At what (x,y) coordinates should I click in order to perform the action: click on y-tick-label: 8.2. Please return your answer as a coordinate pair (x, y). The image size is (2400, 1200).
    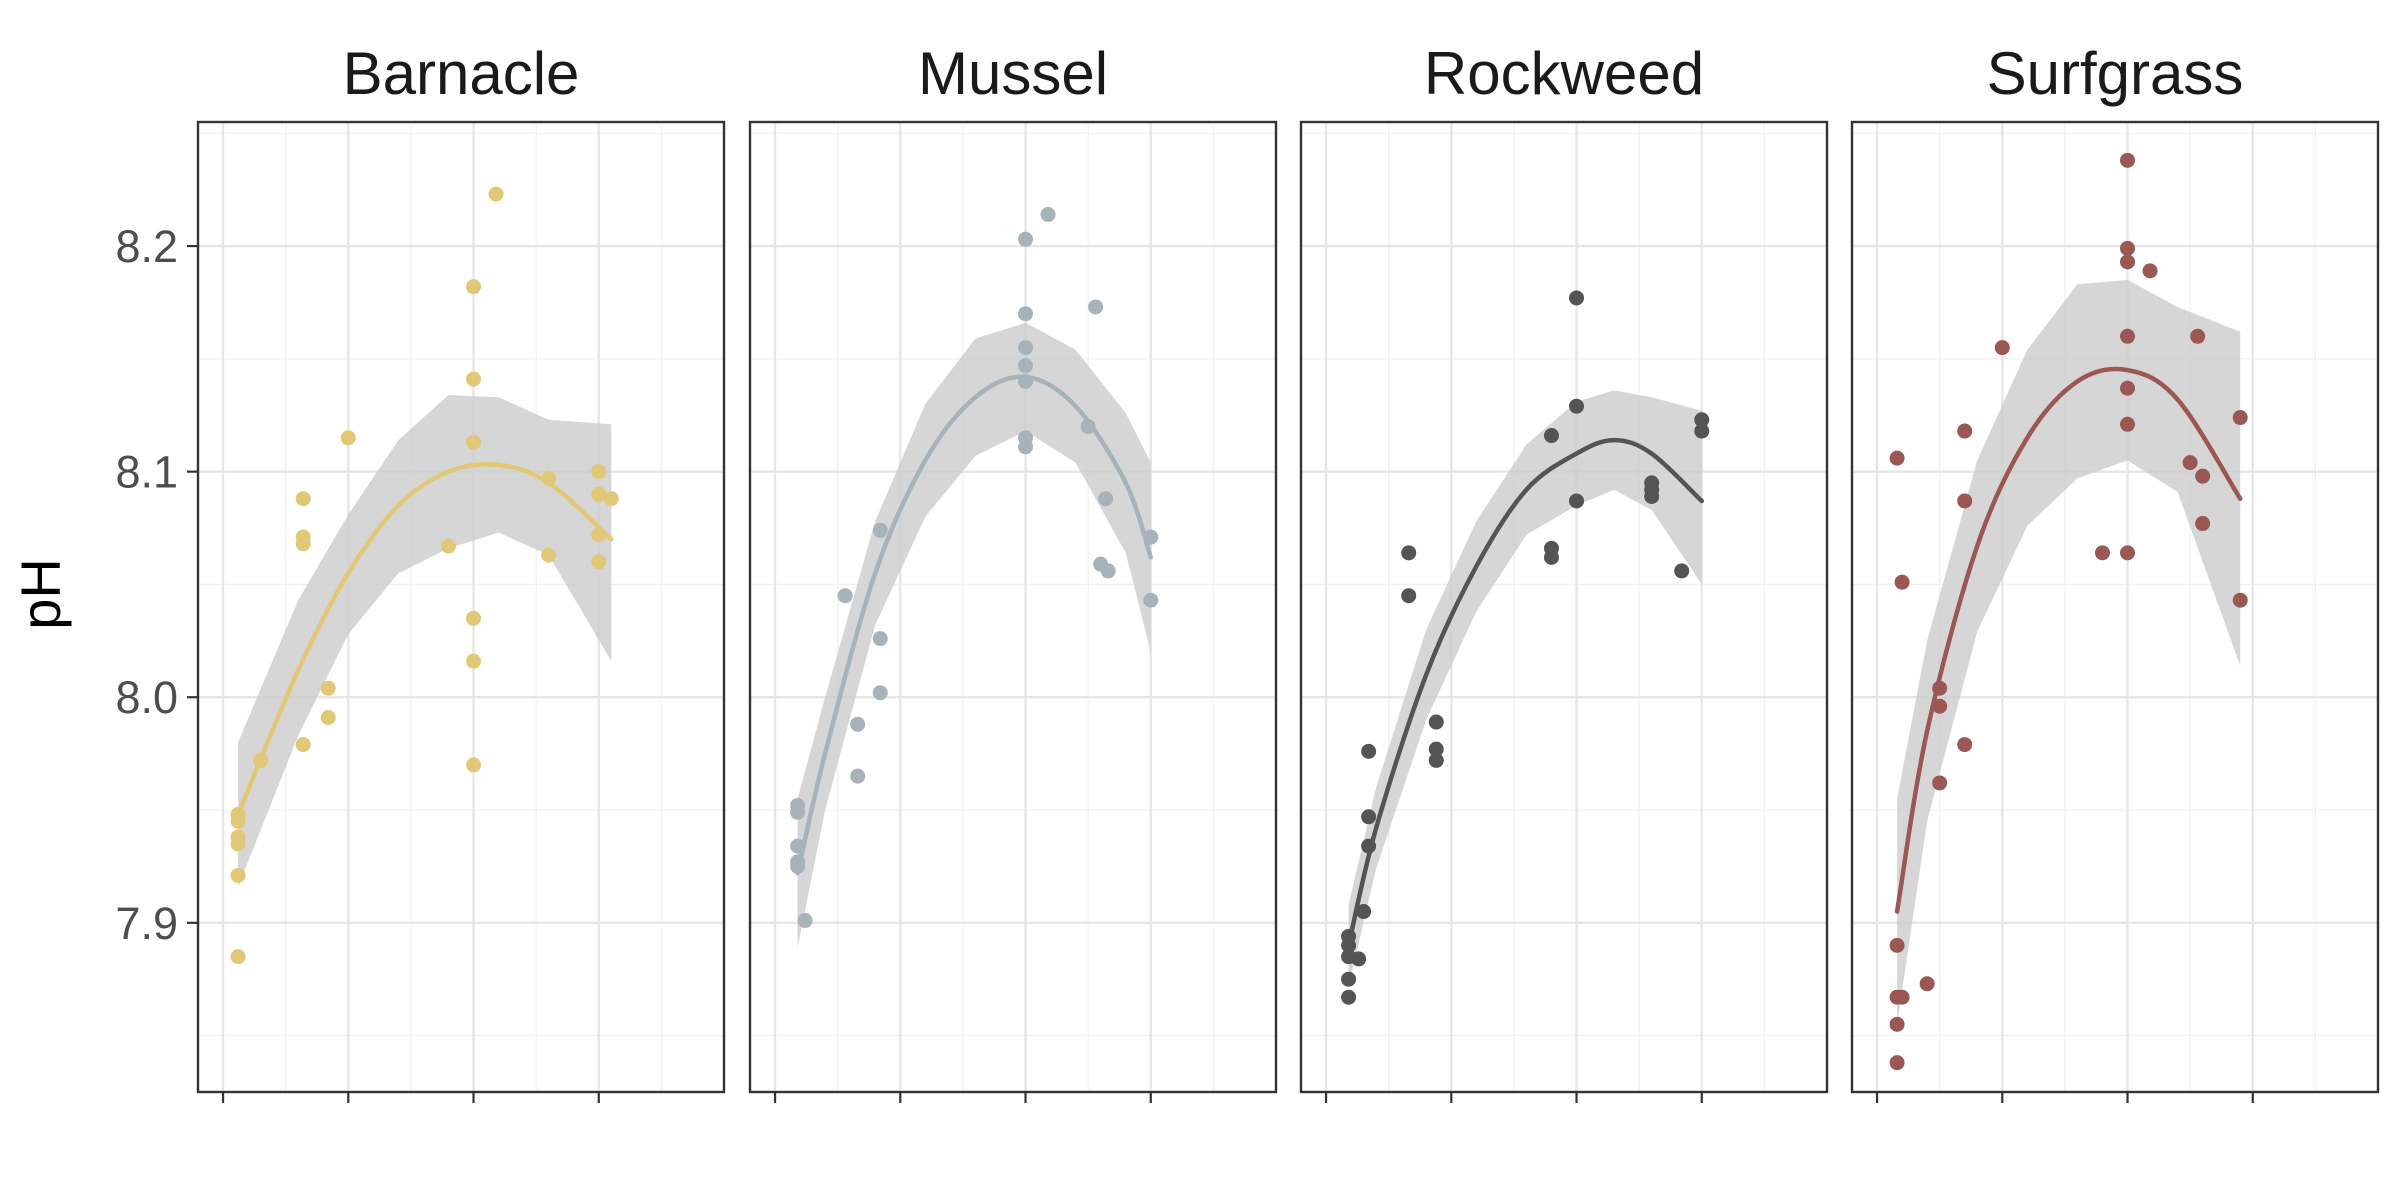
    Looking at the image, I should click on (146, 246).